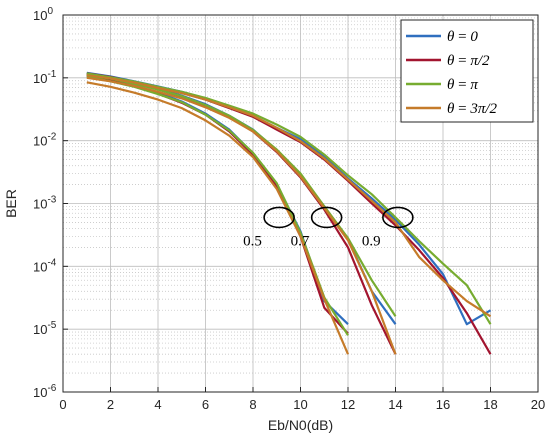 The width and height of the screenshot is (550, 437). I want to click on x-tick-labels: 0 2 4 6 8 10 12 14 16 18 20, so click(302, 399).